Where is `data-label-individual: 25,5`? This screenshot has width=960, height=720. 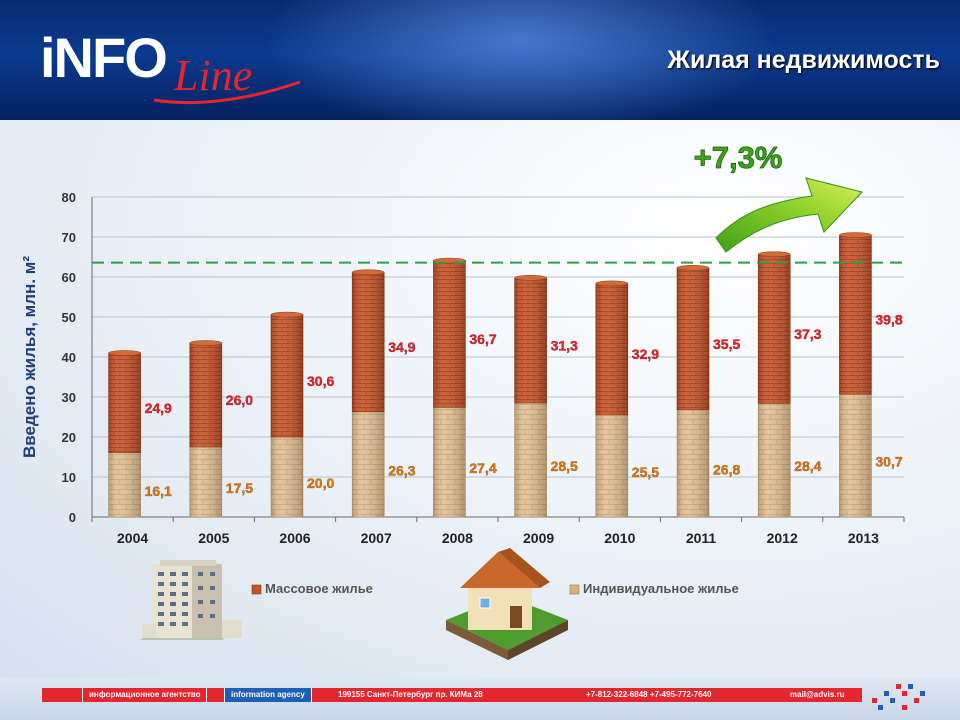
data-label-individual: 25,5 is located at coordinates (645, 472).